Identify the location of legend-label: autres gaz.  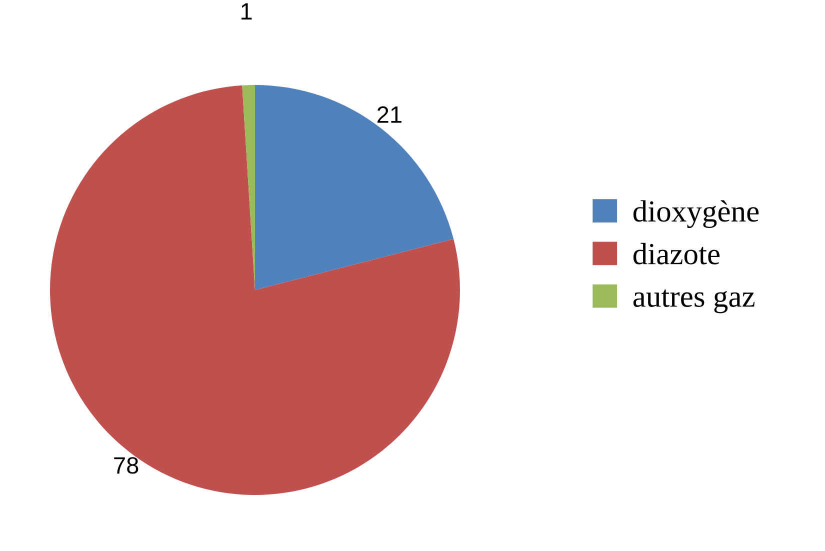
(693, 301).